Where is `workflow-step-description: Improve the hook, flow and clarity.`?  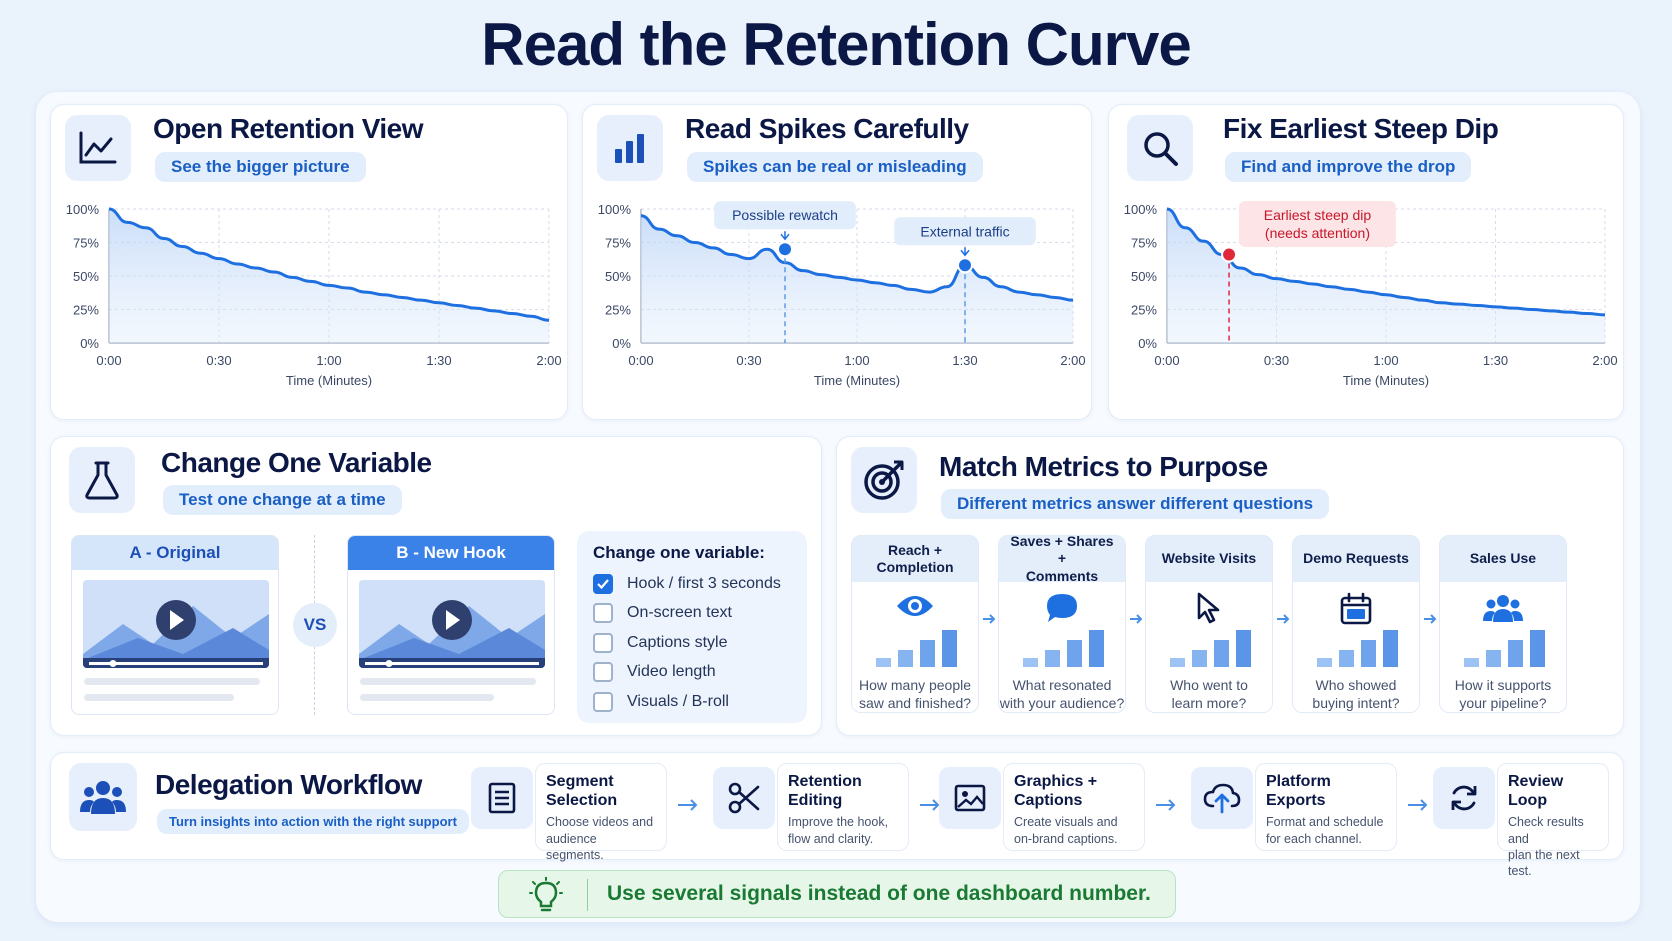
workflow-step-description: Improve the hook, flow and clarity. is located at coordinates (838, 830).